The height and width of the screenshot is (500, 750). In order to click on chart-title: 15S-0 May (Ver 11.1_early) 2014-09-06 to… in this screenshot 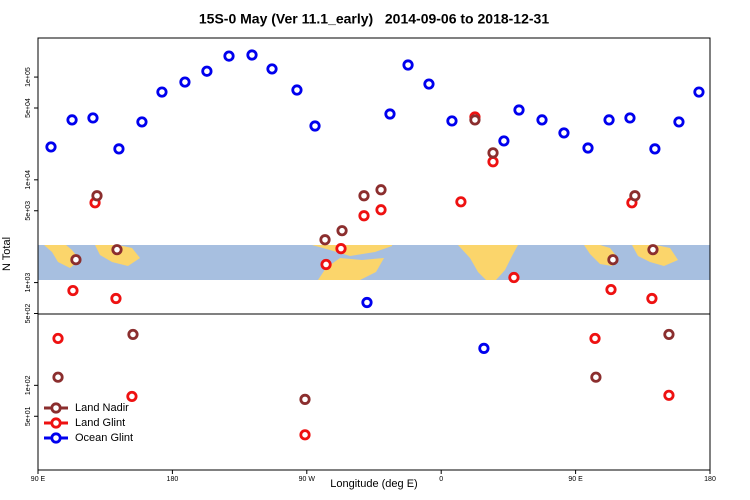, I will do `click(374, 19)`.